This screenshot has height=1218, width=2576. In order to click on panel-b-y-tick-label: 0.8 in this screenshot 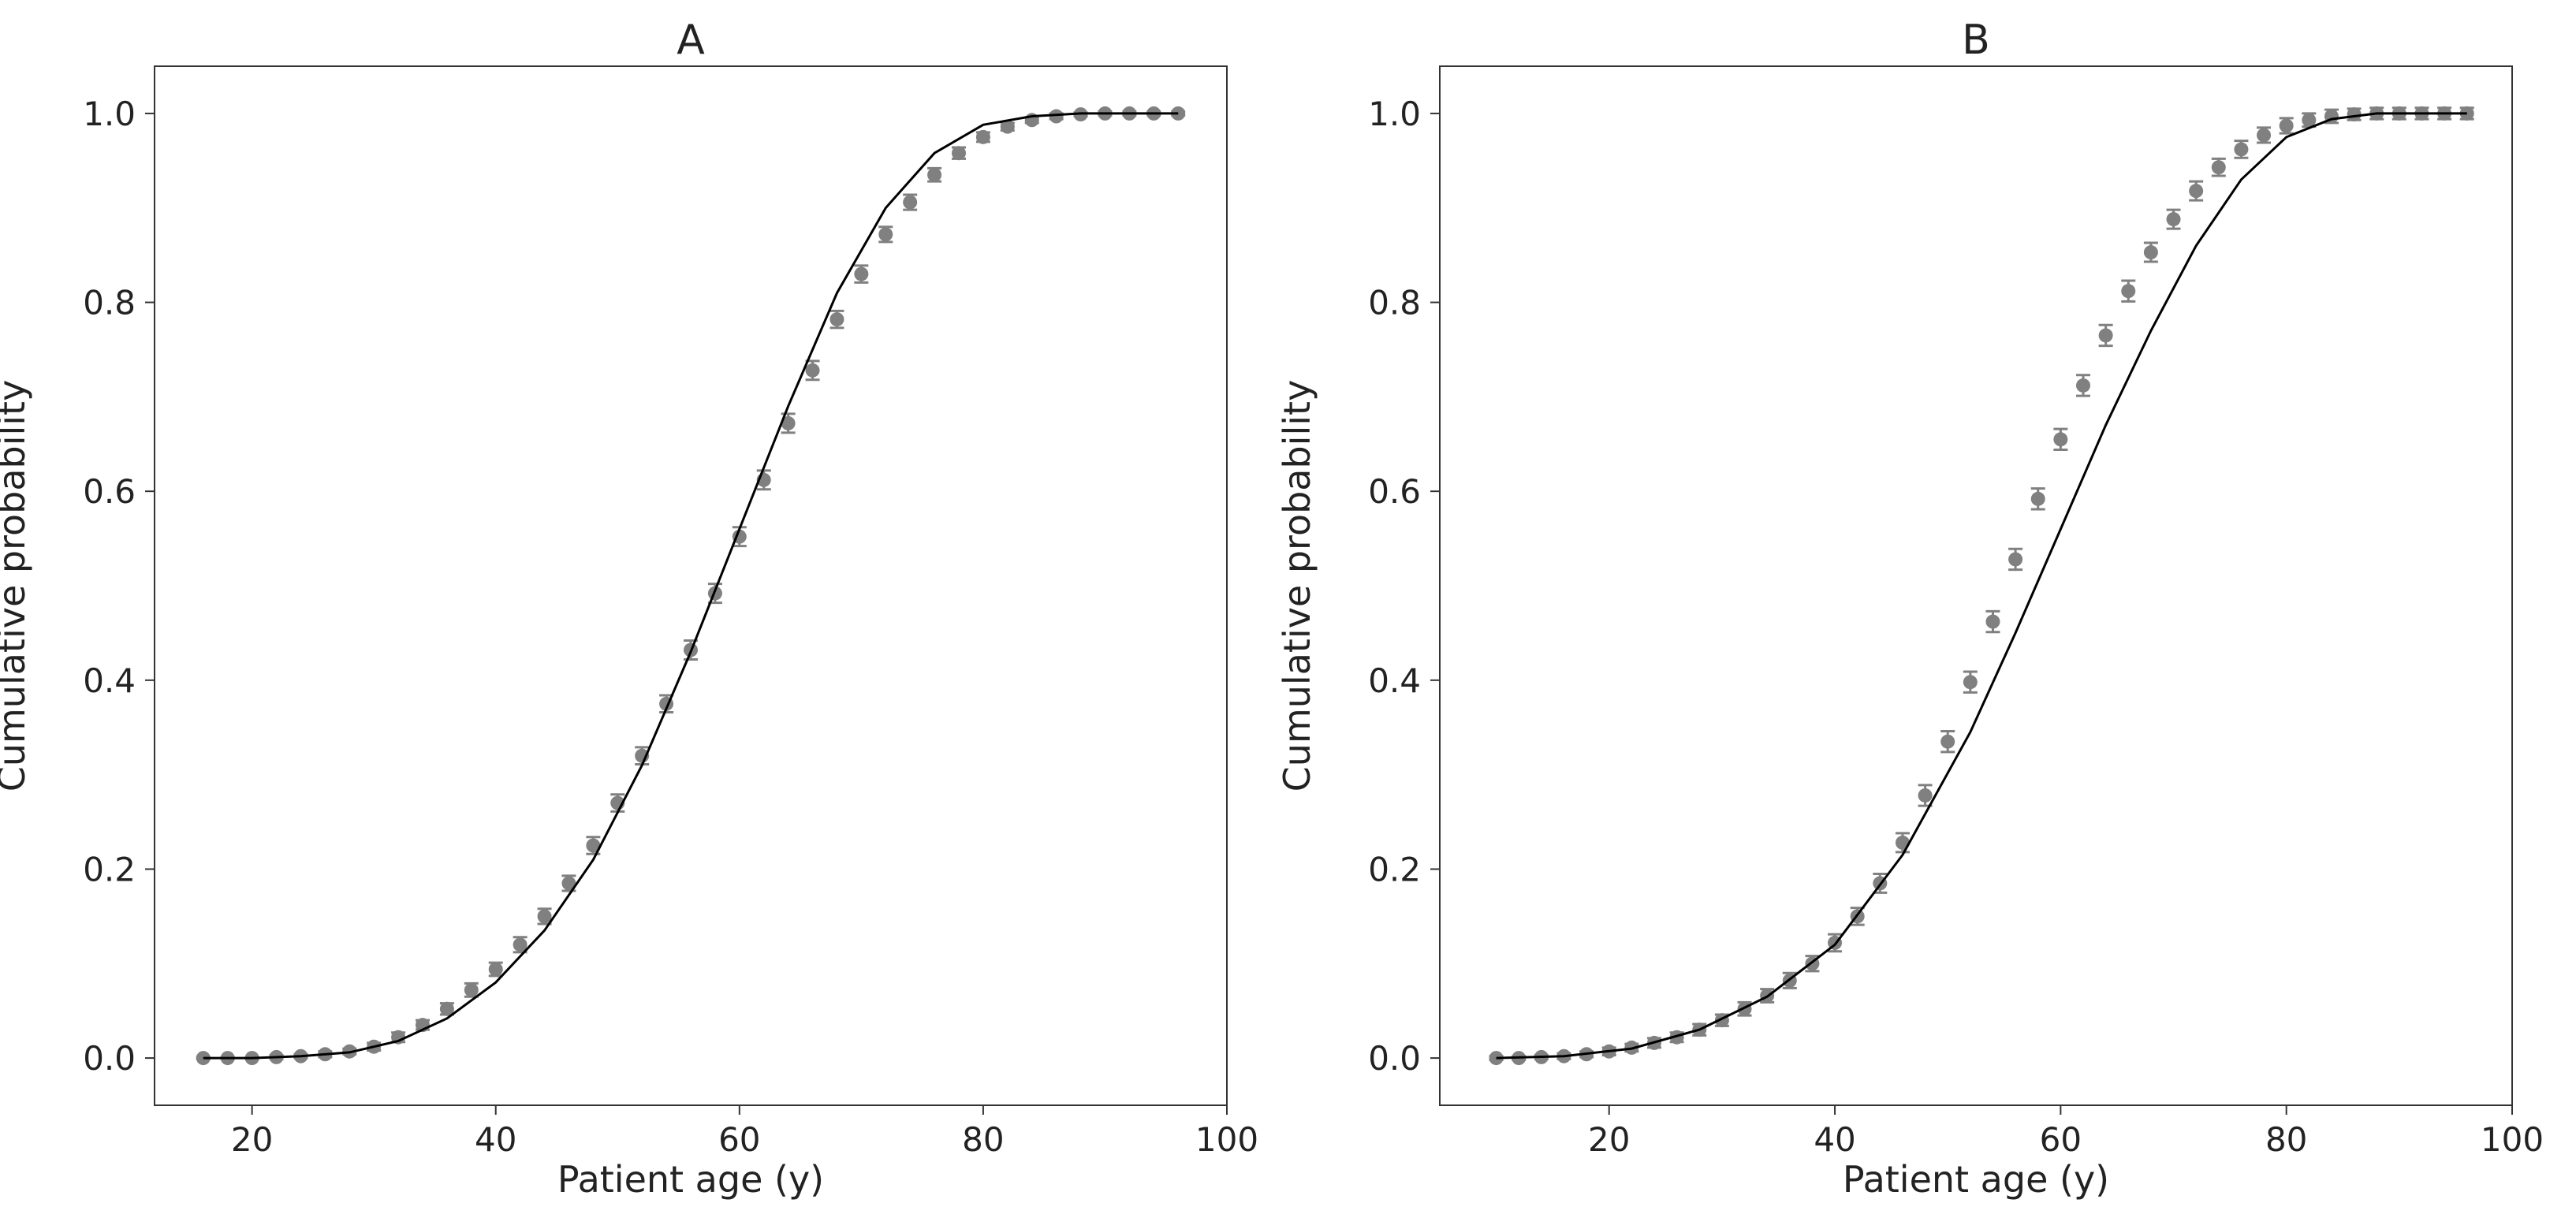, I will do `click(1394, 303)`.